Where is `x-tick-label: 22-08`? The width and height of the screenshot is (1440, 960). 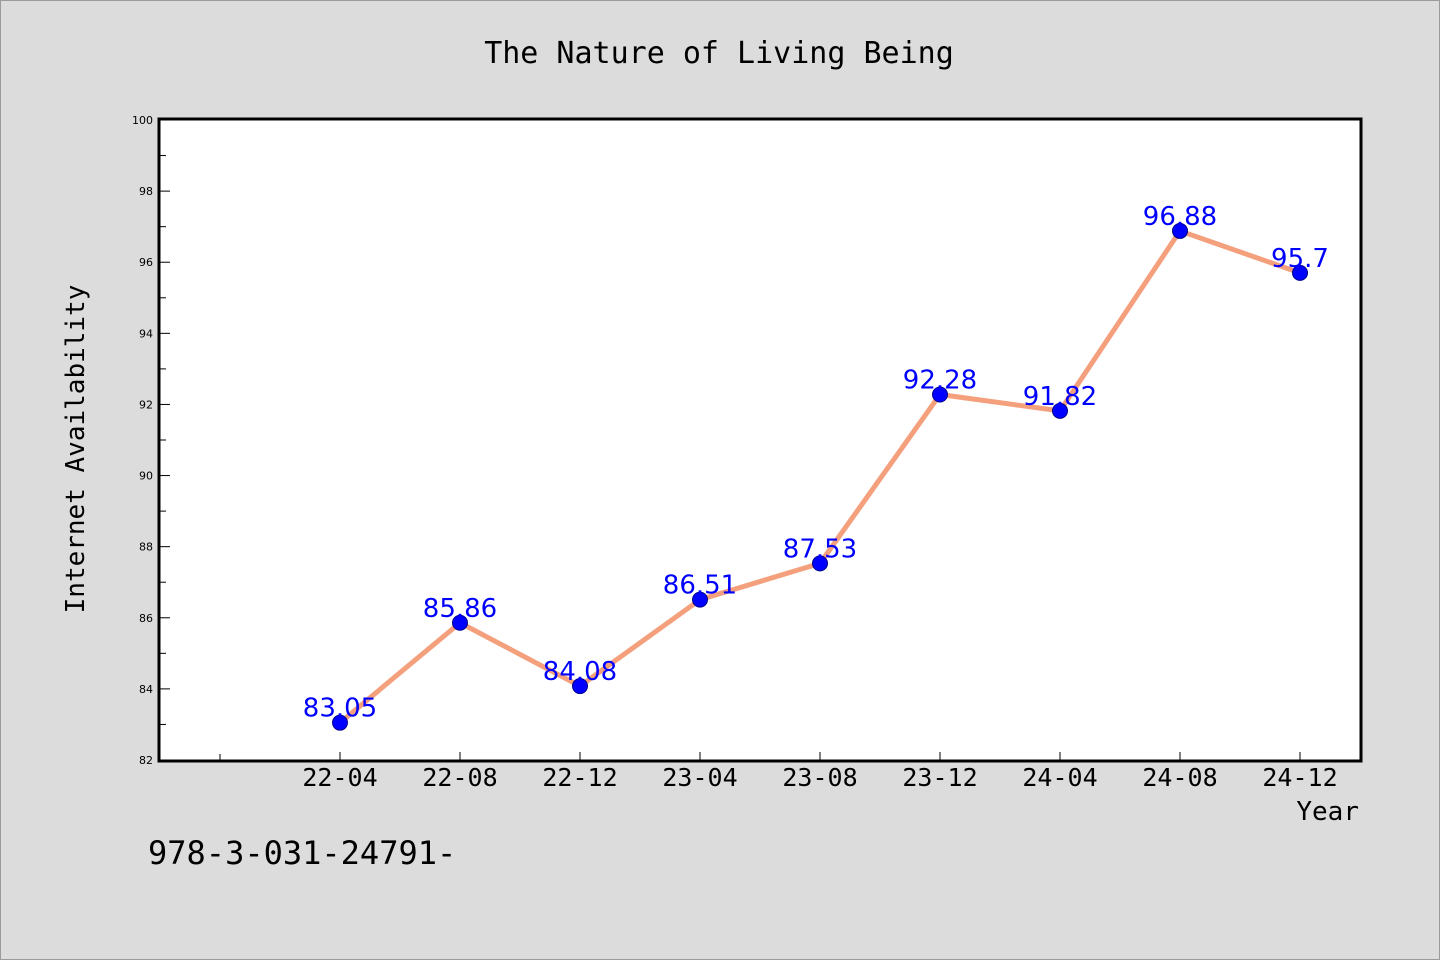 x-tick-label: 22-08 is located at coordinates (459, 777).